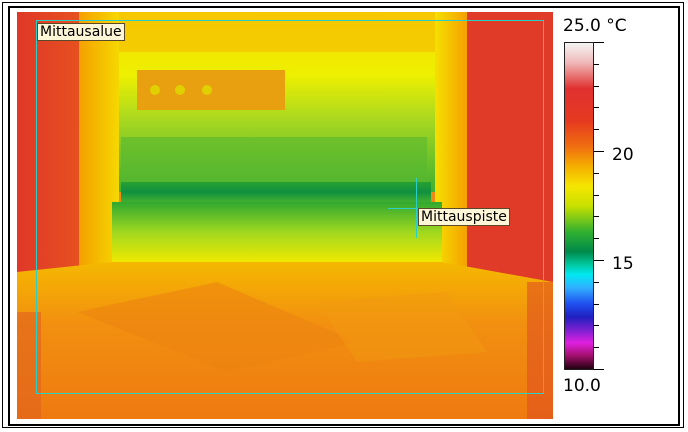 The image size is (688, 432). I want to click on scale-tick-15: 15, so click(623, 264).